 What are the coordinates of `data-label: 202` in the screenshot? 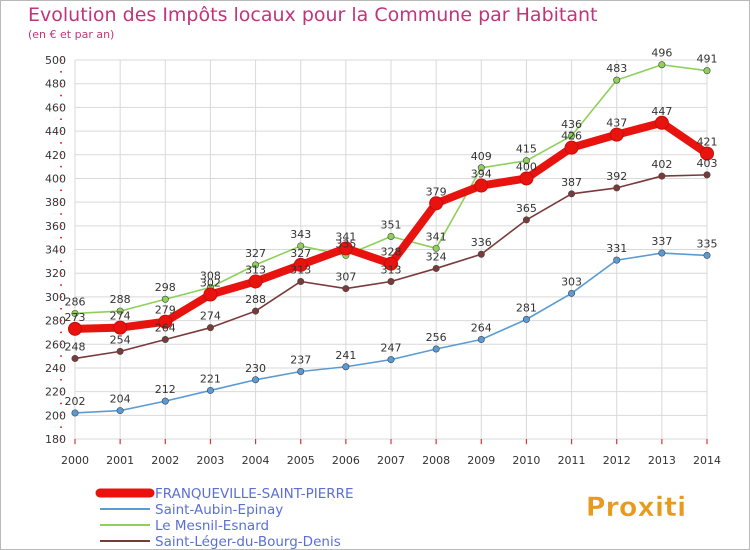 It's located at (75, 401).